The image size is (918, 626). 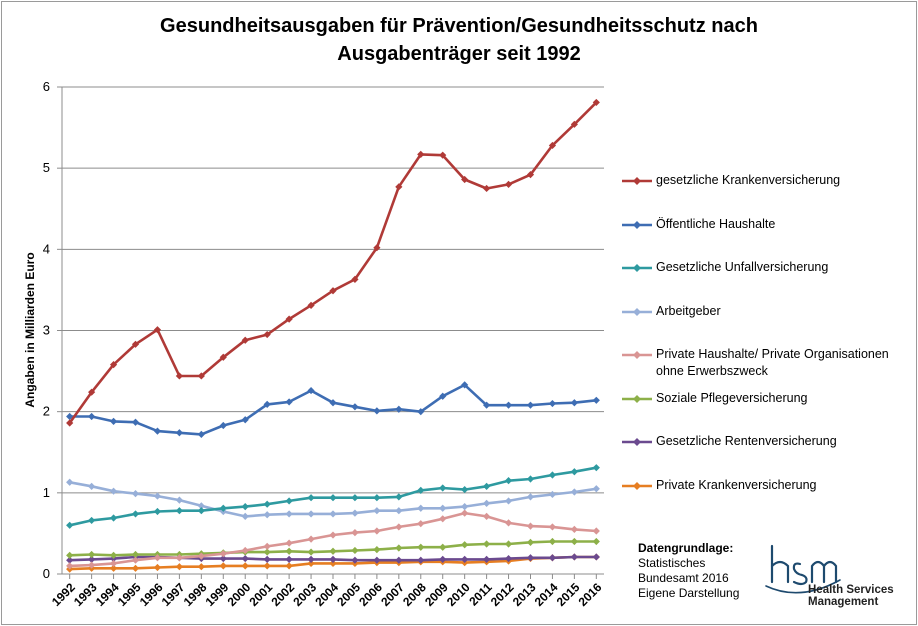 I want to click on logo-text: Health Services Management, so click(x=851, y=596).